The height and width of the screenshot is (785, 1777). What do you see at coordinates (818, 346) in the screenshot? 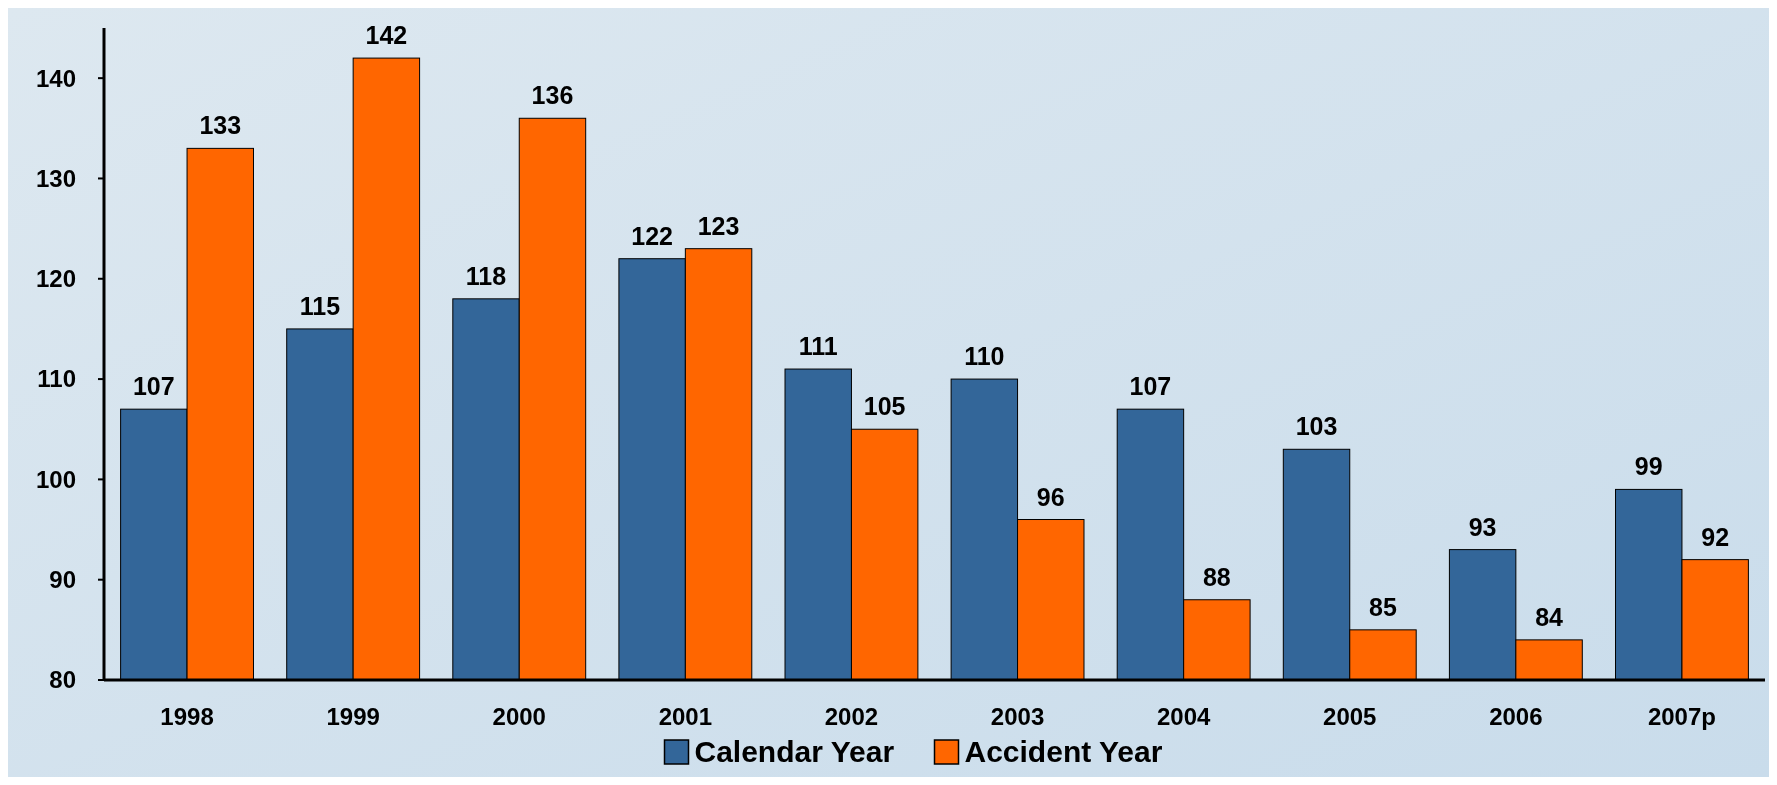
I see `data-label: 111` at bounding box center [818, 346].